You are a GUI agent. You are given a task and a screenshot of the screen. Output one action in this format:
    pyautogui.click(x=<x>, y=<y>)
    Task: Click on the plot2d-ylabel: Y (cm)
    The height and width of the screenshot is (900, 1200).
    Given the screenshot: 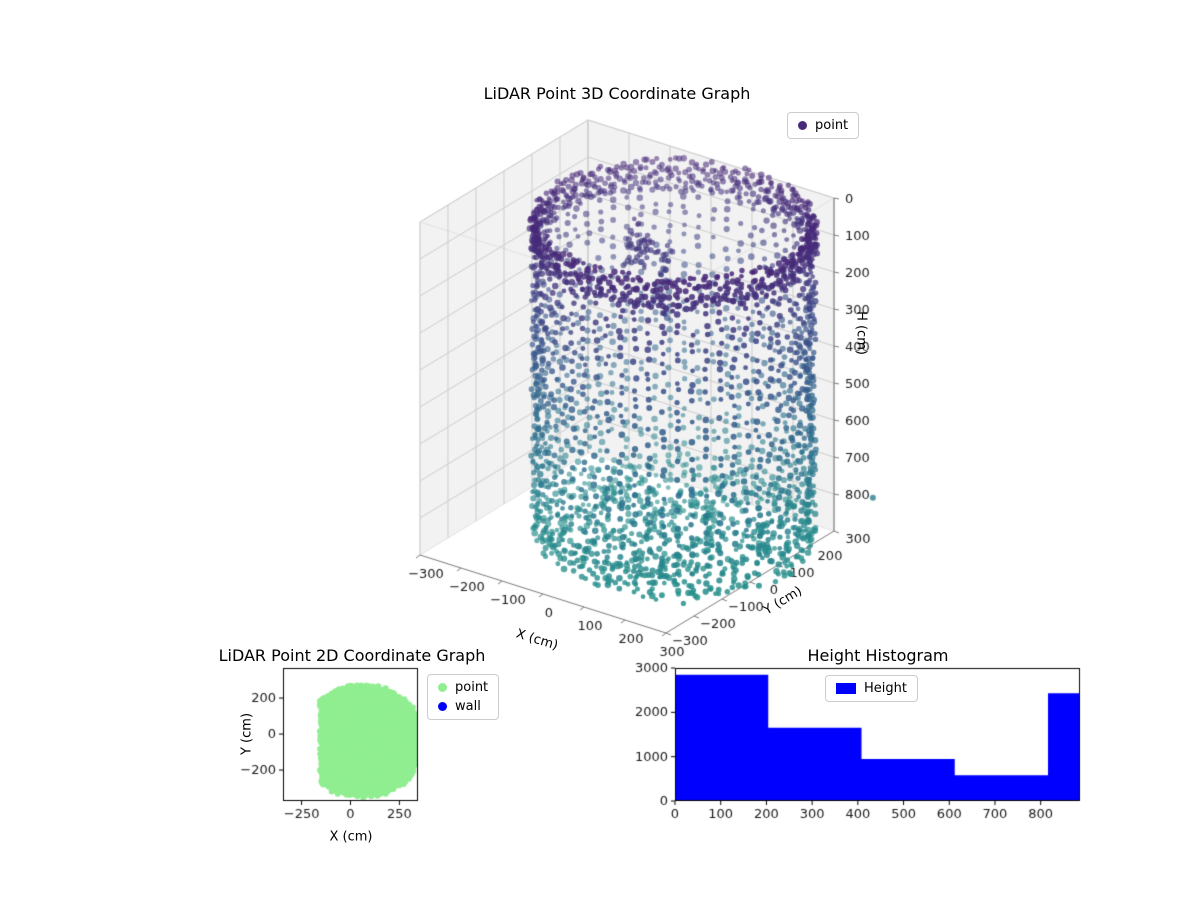 What is the action you would take?
    pyautogui.click(x=247, y=734)
    